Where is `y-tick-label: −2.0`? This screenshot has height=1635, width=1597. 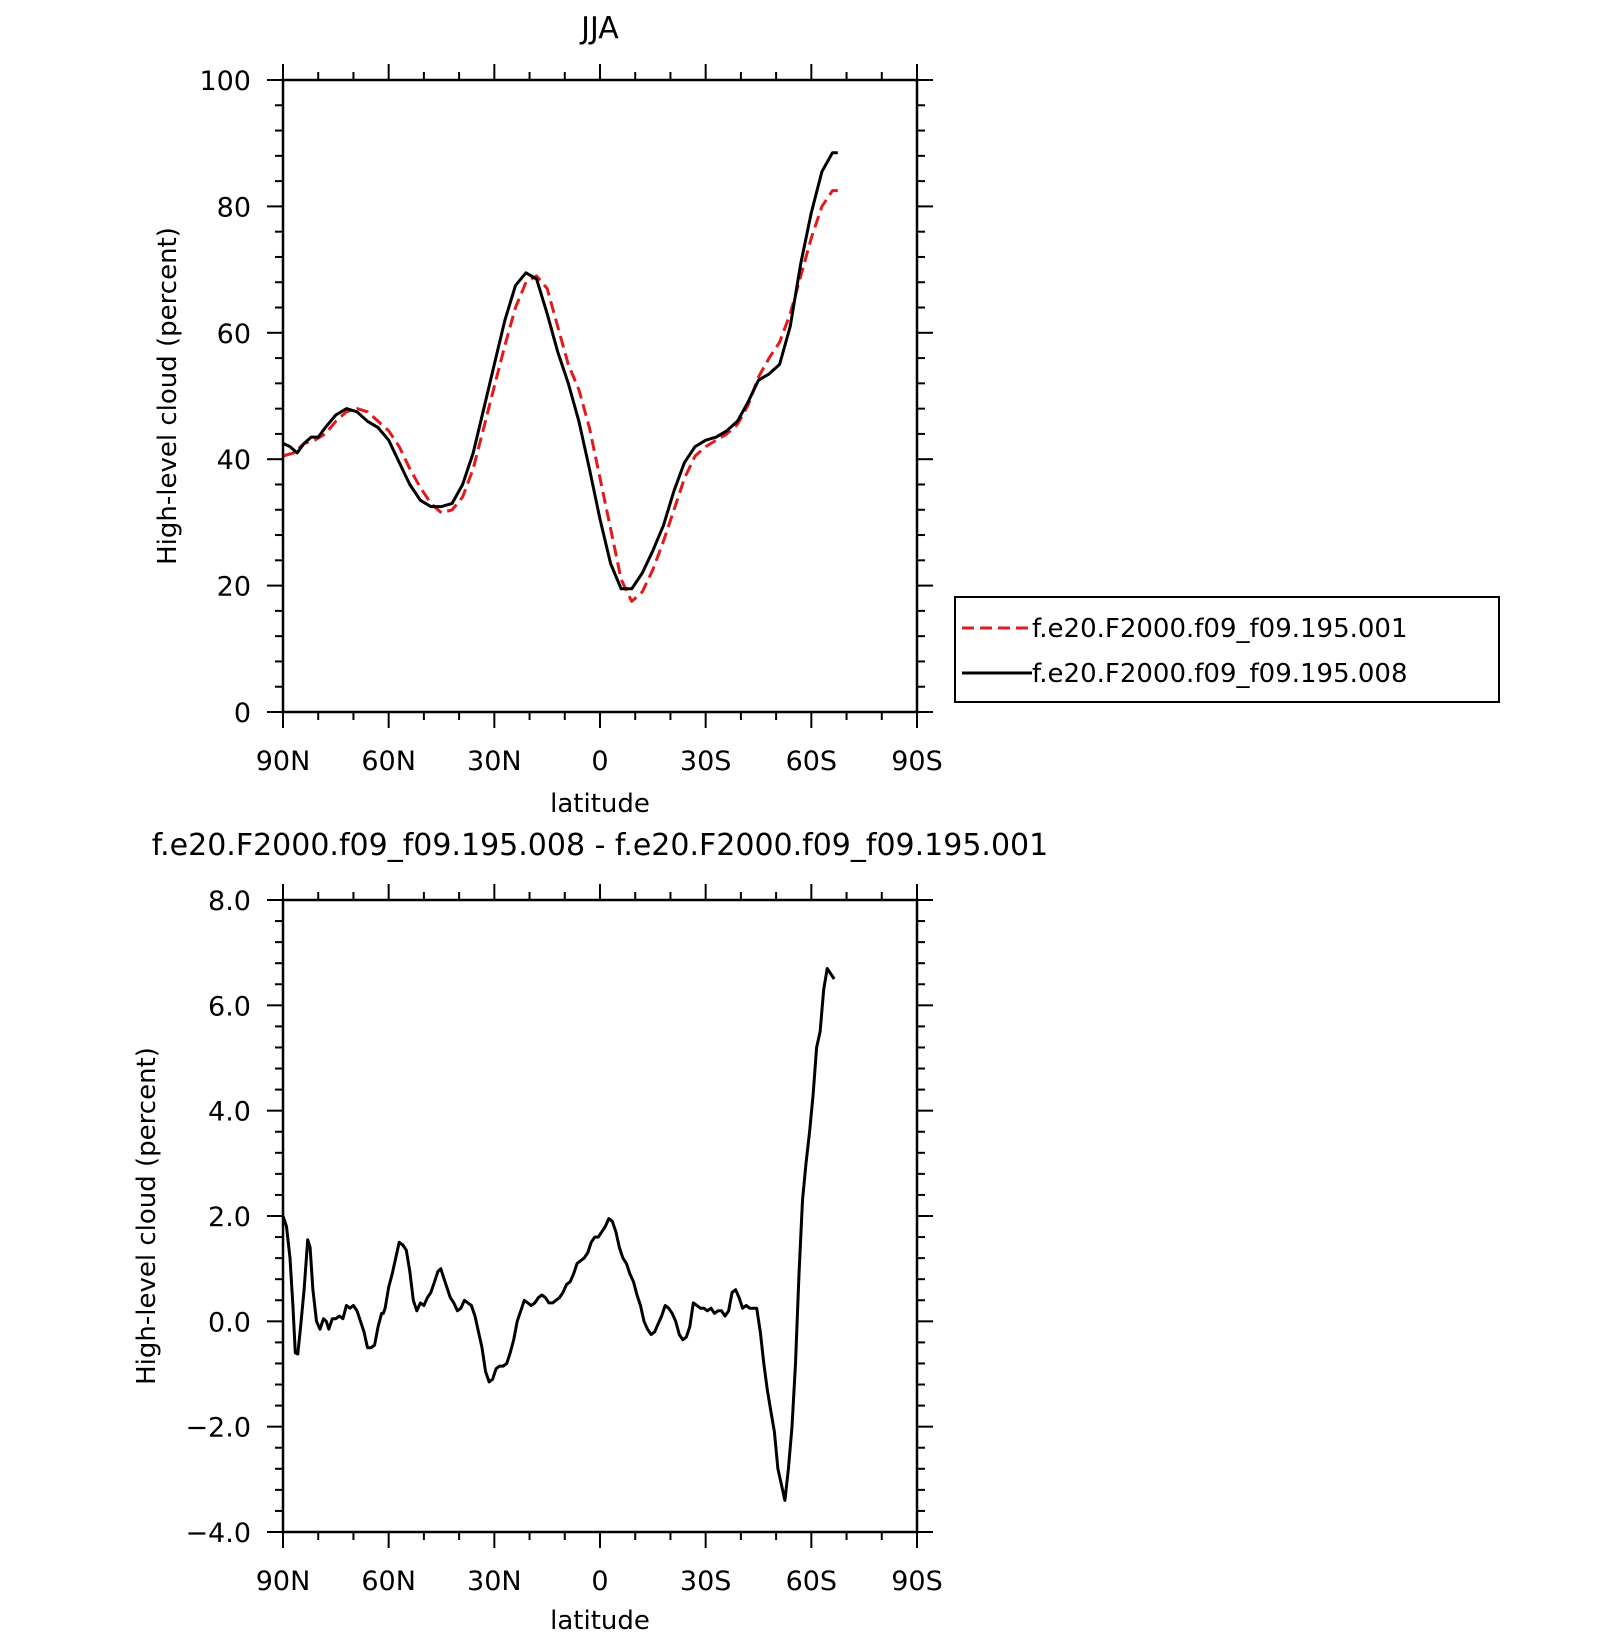
y-tick-label: −2.0 is located at coordinates (218, 1428).